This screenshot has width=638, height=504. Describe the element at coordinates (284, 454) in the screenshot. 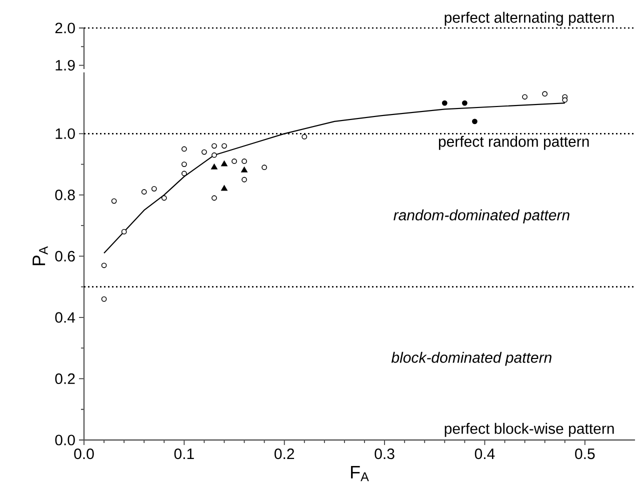

I see `x-tick-label: 0.2` at that location.